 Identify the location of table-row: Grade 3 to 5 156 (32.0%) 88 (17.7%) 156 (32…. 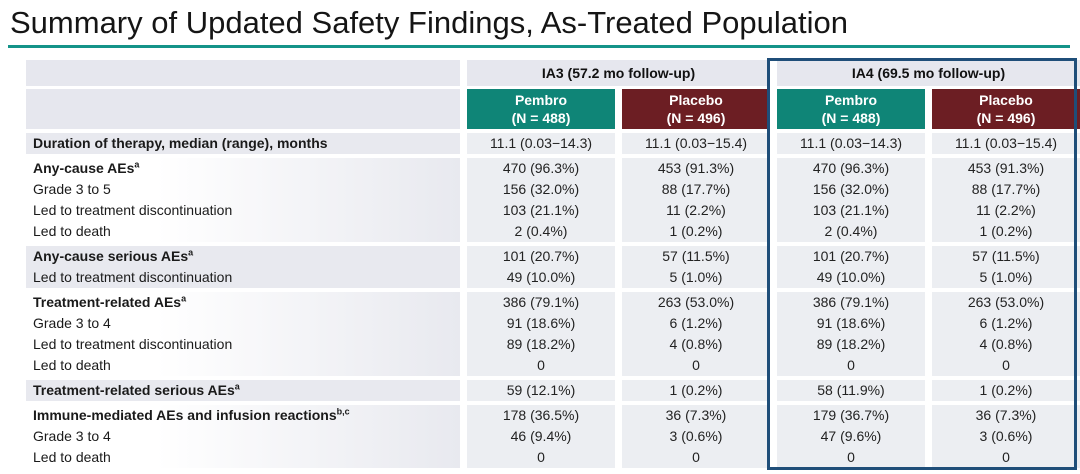
(553, 189).